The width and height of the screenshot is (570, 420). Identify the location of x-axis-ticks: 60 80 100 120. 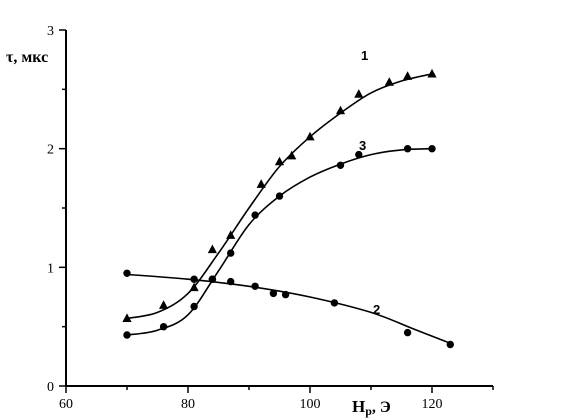
(276, 399).